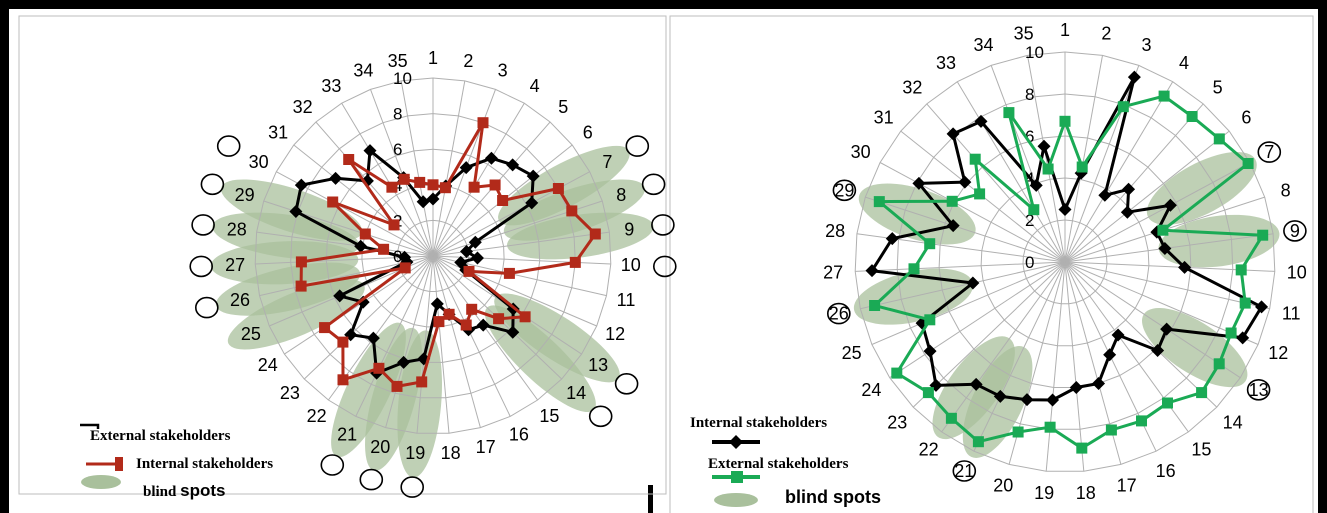  I want to click on category-tick-label: 25, so click(251, 334).